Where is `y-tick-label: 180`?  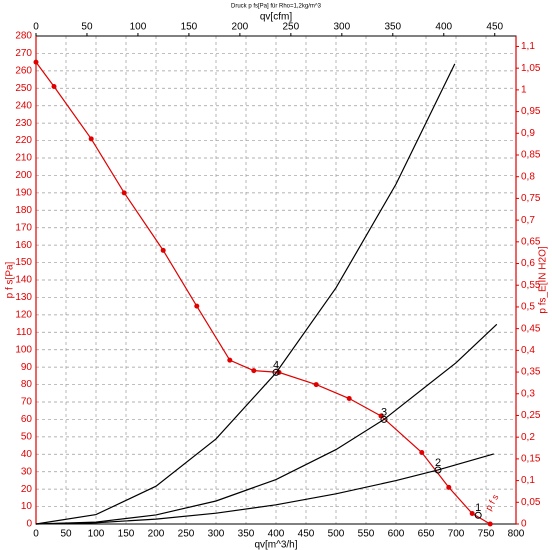
y-tick-label: 180 is located at coordinates (23, 210).